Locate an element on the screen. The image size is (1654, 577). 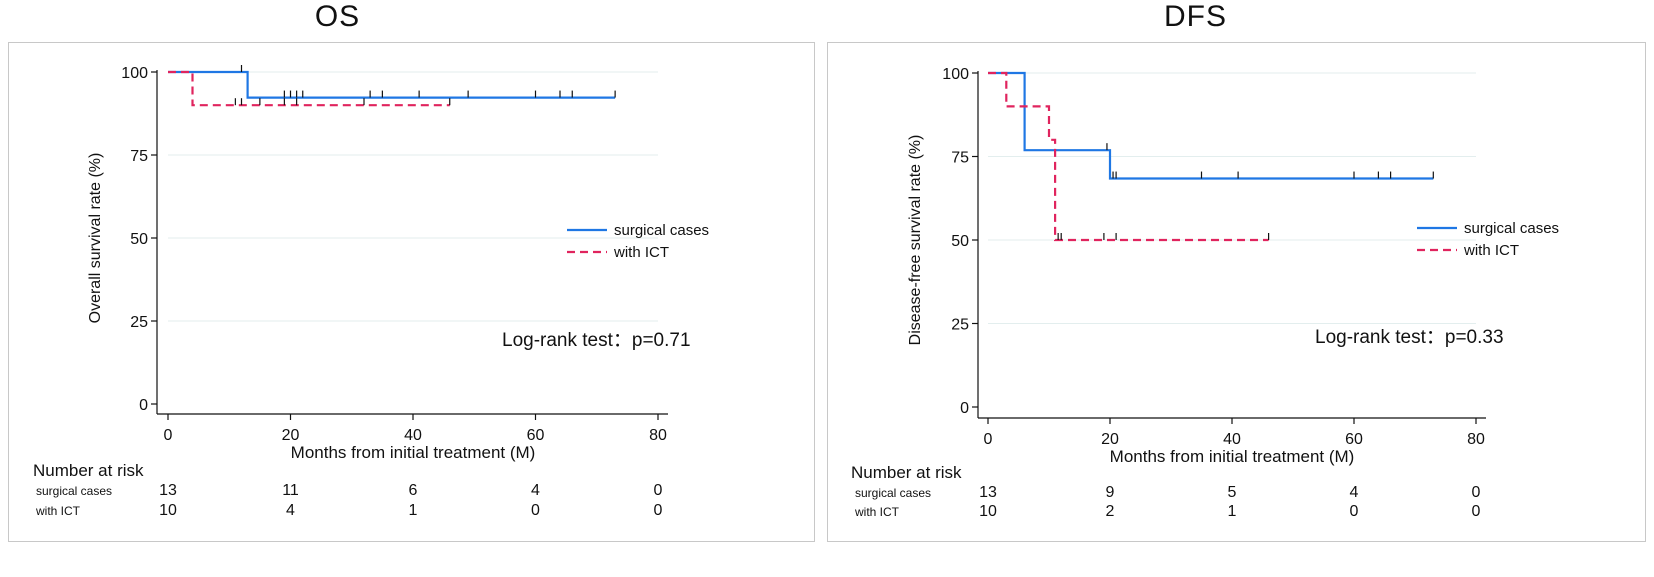
risk-count: 6 is located at coordinates (413, 490).